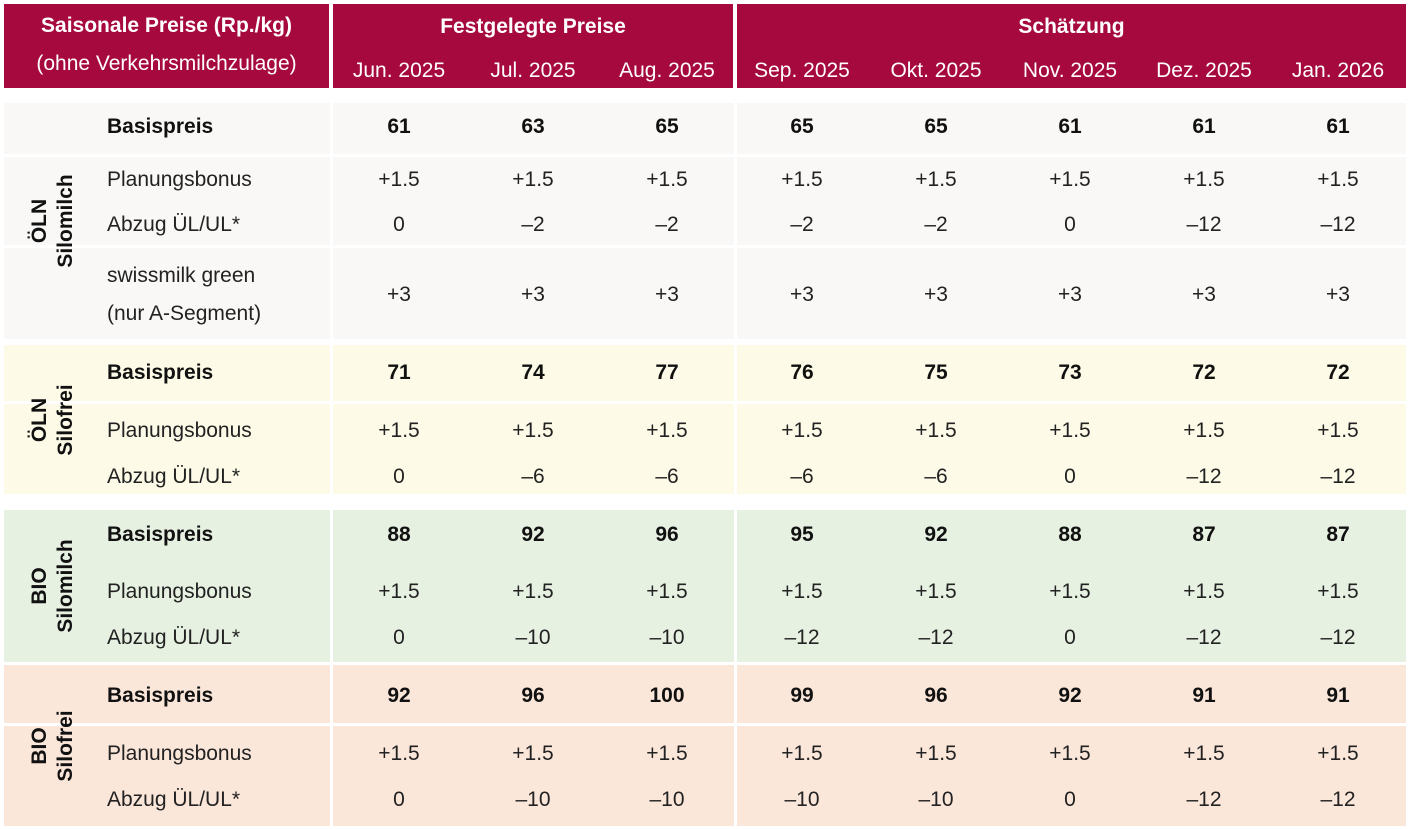 This screenshot has height=829, width=1410. What do you see at coordinates (802, 224) in the screenshot?
I see `table-cell: –2` at bounding box center [802, 224].